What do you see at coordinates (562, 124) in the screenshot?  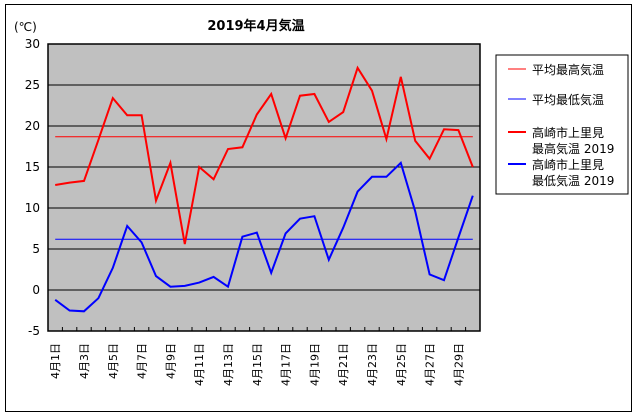 I see `legend-box` at bounding box center [562, 124].